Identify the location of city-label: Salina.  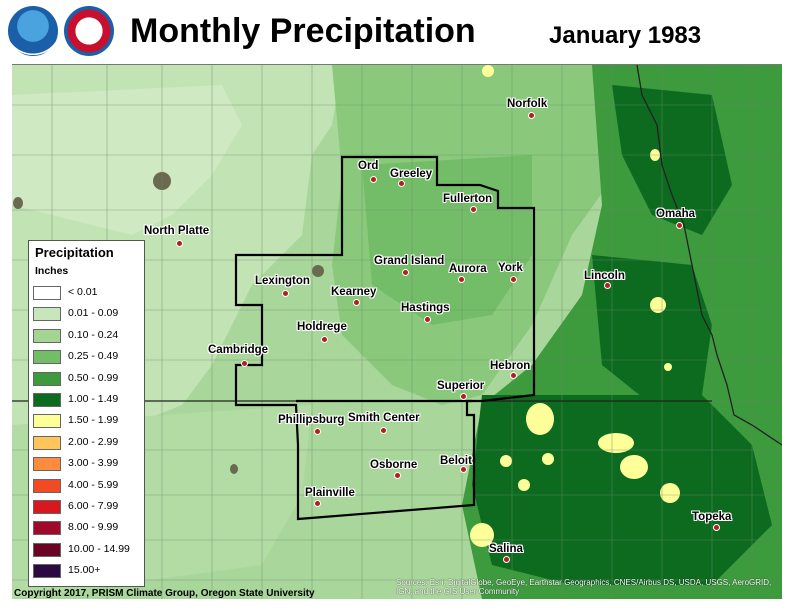
(506, 549).